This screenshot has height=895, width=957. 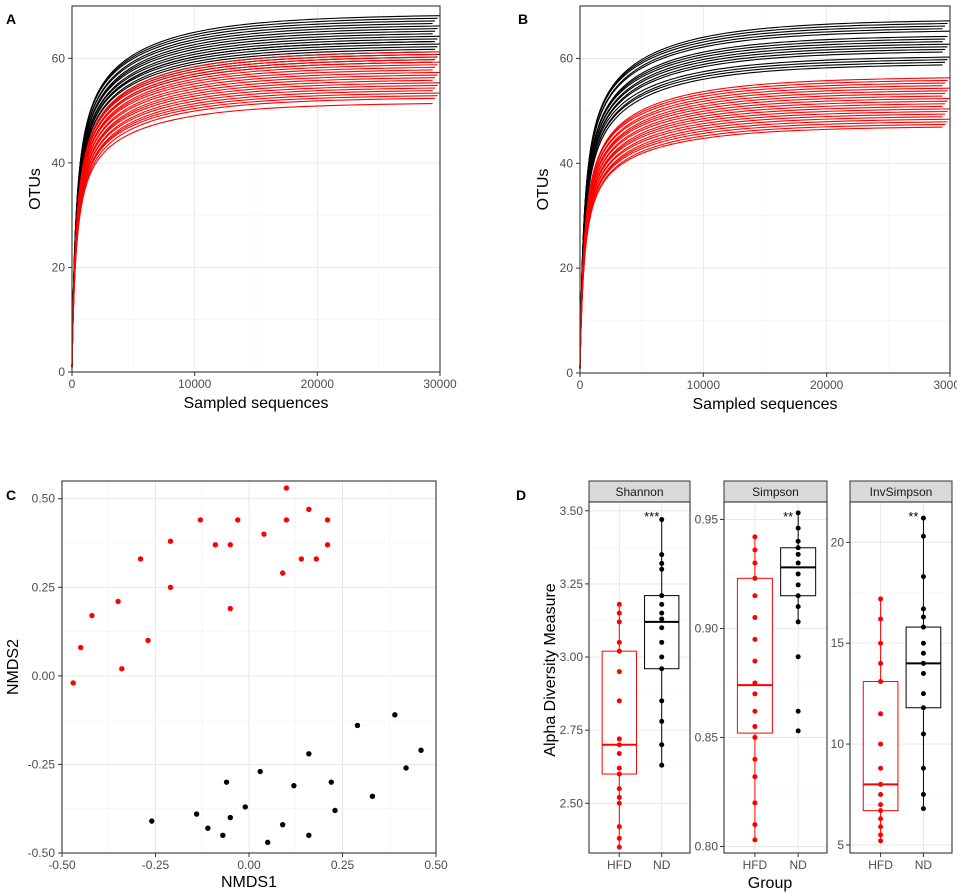 I want to click on y-tick-label: 0.95, so click(x=707, y=519).